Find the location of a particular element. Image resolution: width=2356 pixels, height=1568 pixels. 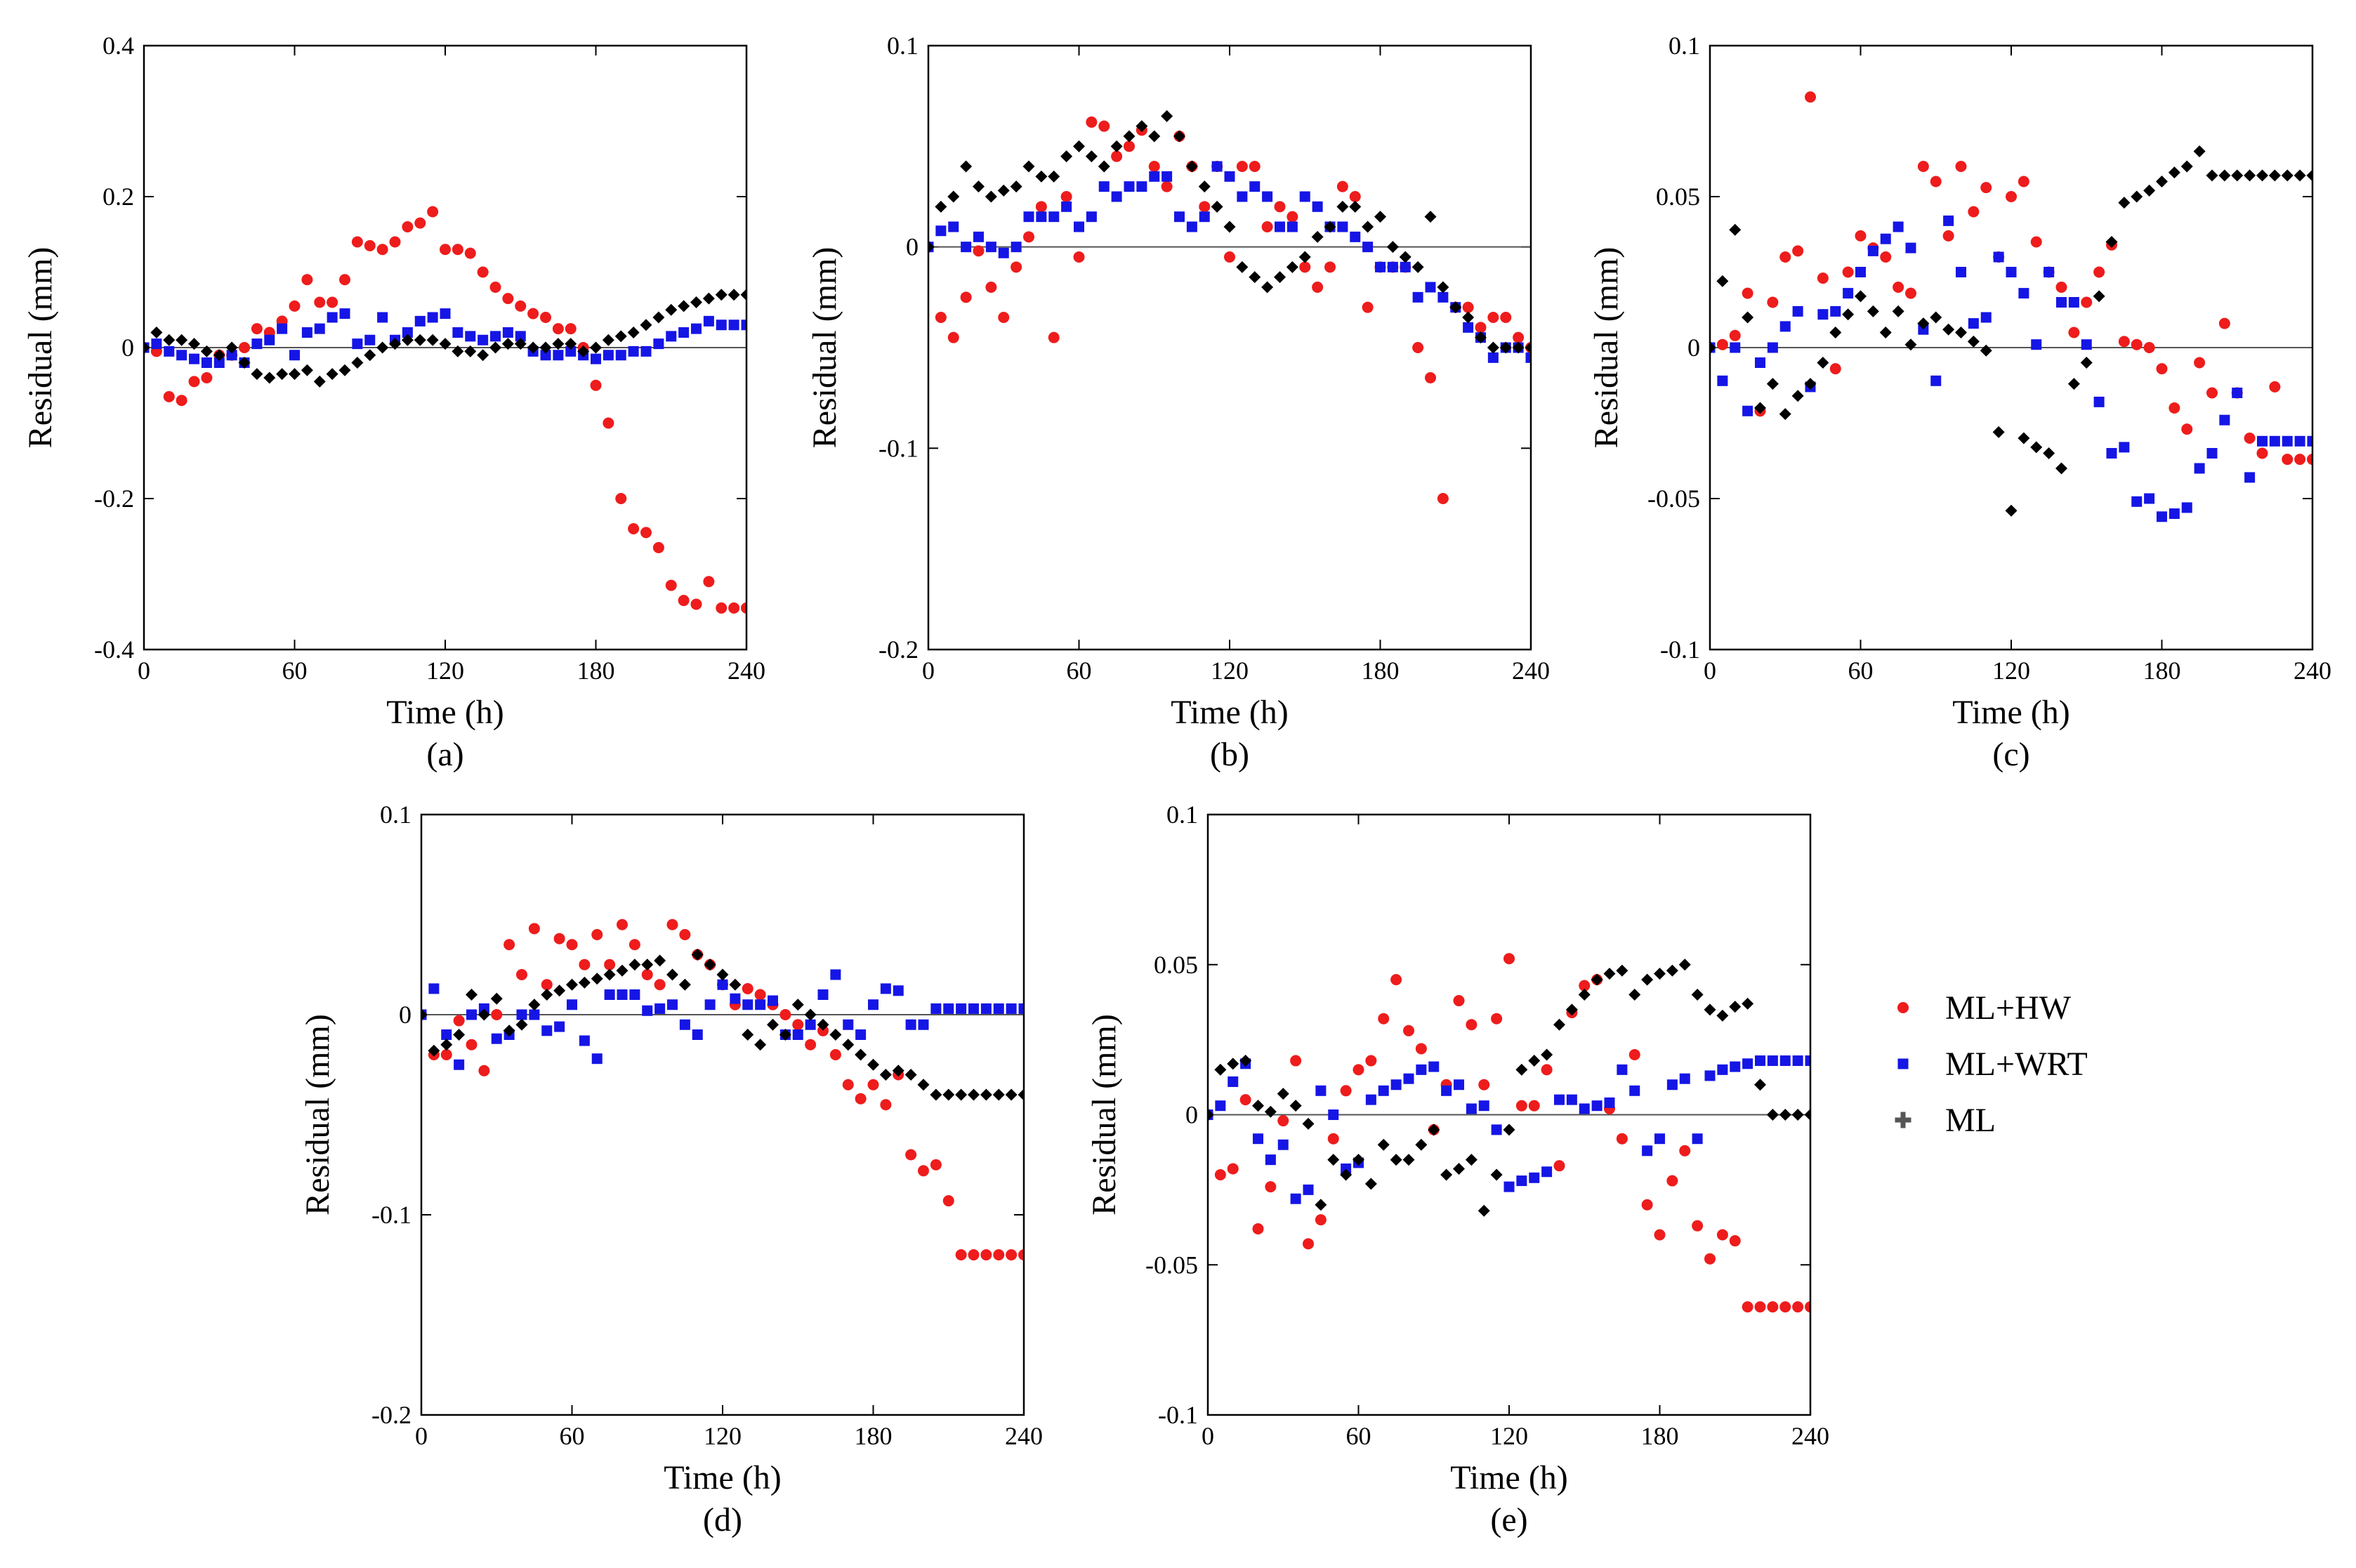

y-tick-label: 0 is located at coordinates (127, 348).